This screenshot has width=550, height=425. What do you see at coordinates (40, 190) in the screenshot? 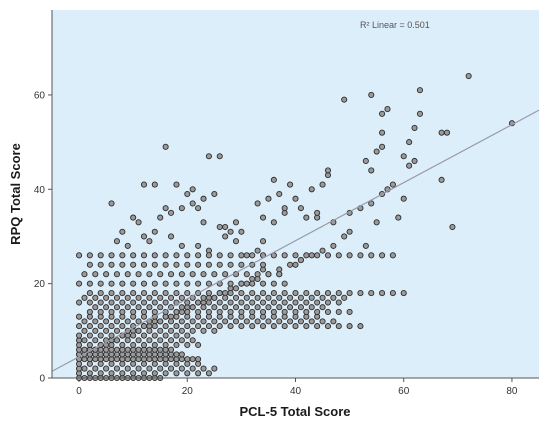
I see `y-tick-label: 40` at bounding box center [40, 190].